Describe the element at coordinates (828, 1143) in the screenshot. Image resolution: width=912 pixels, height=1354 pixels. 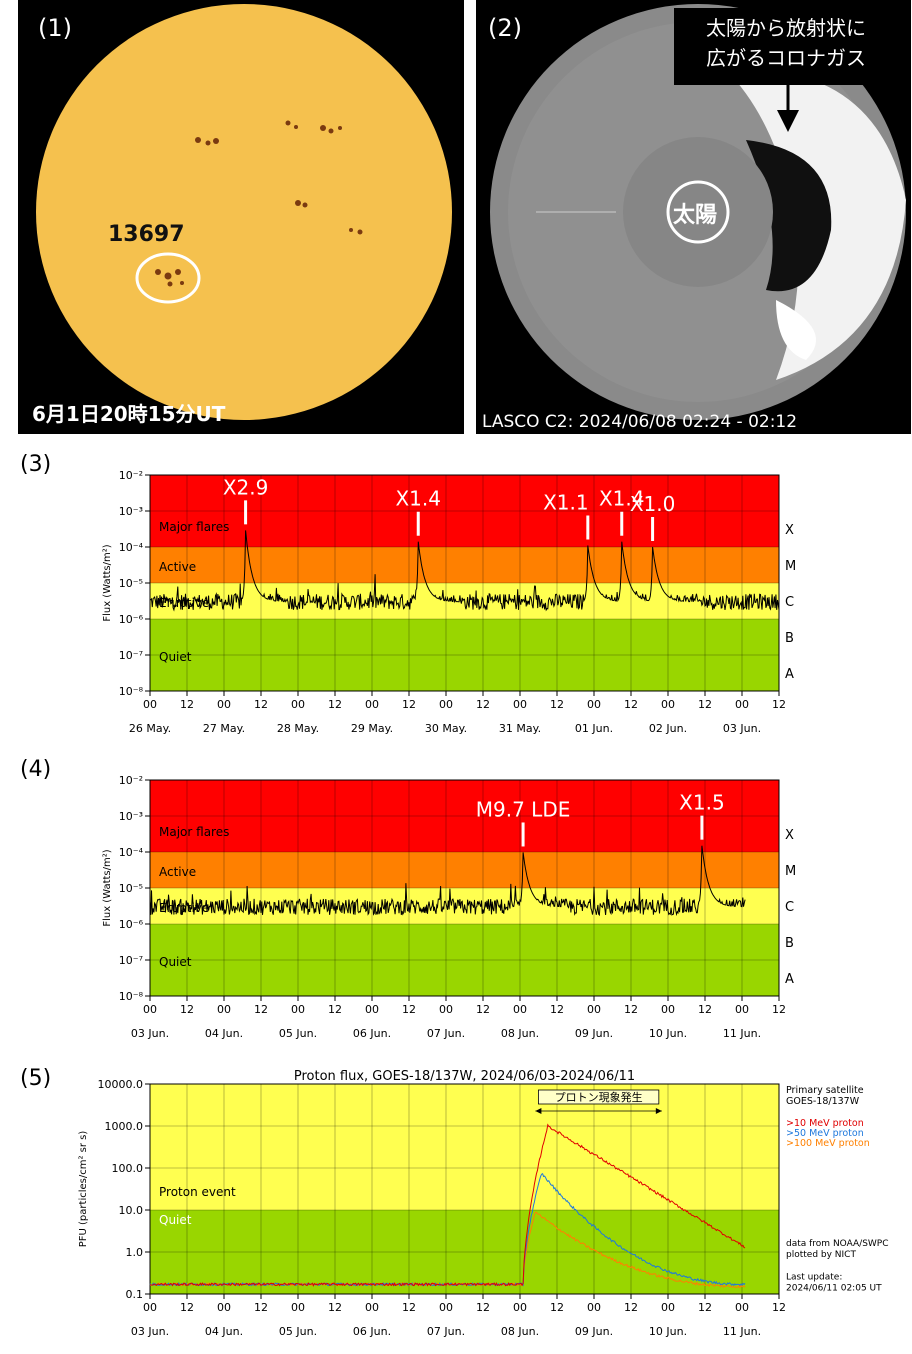
I see `legend-entry-2: >100 MeV proton` at that location.